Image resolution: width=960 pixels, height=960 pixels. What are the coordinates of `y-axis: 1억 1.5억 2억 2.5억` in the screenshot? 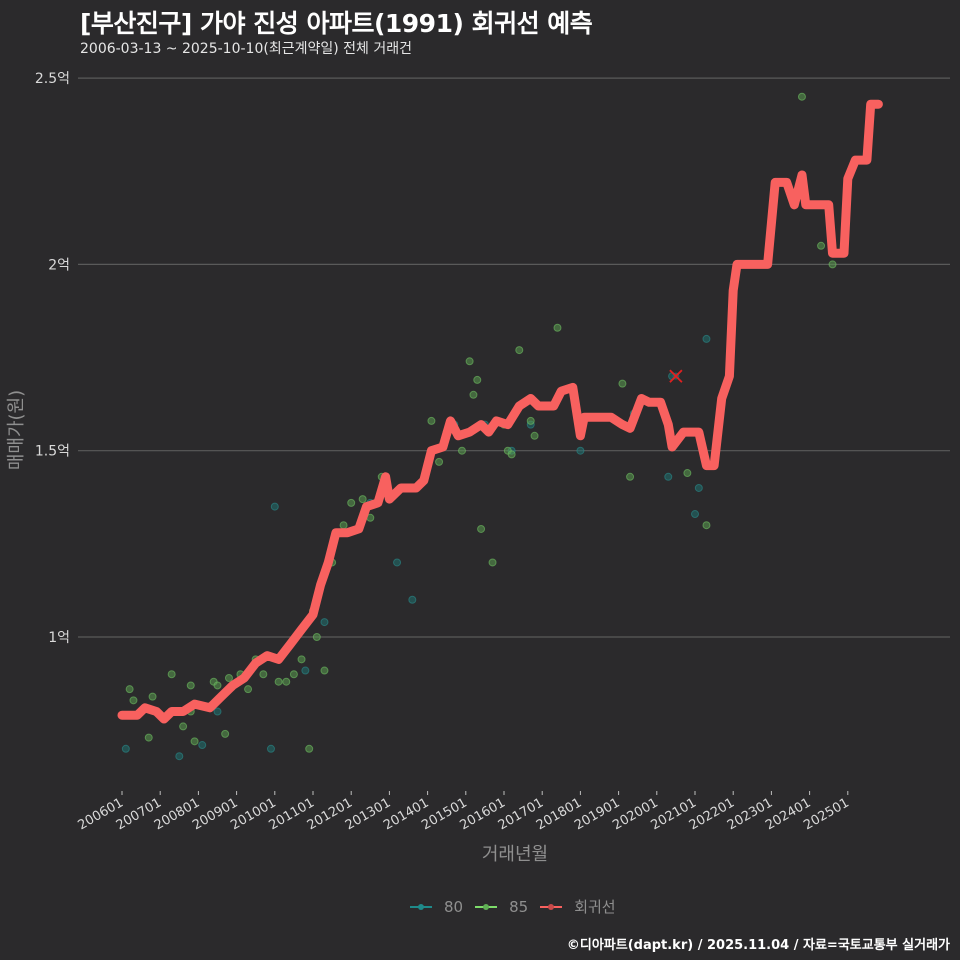 It's located at (52, 358).